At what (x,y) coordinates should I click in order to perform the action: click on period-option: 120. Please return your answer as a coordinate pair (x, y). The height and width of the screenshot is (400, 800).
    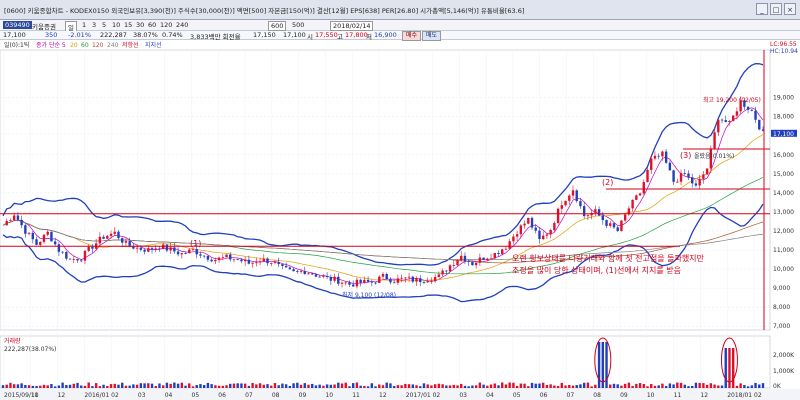
    Looking at the image, I should click on (166, 25).